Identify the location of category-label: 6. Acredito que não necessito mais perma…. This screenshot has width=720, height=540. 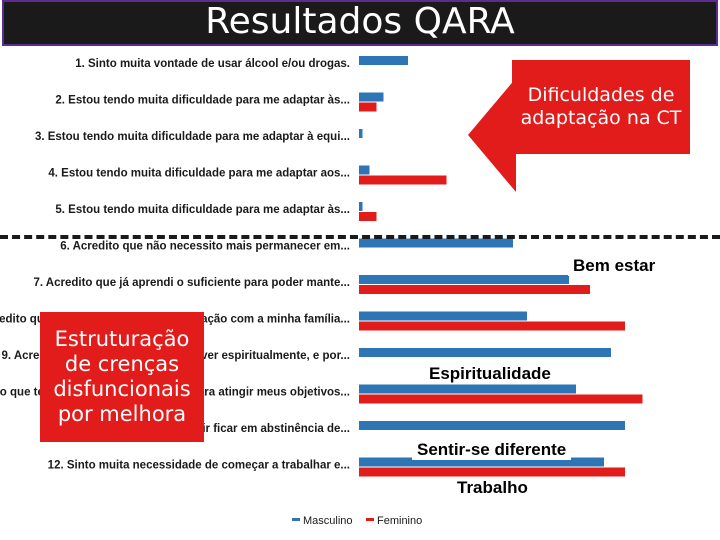
(205, 247).